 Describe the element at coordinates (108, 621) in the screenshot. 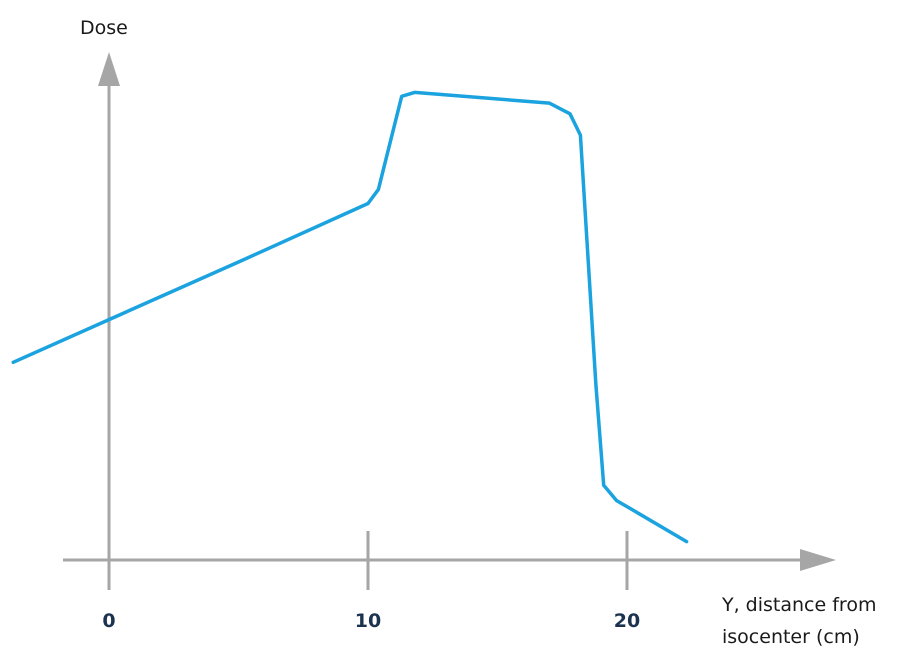

I see `x-tick-label-0: 0` at that location.